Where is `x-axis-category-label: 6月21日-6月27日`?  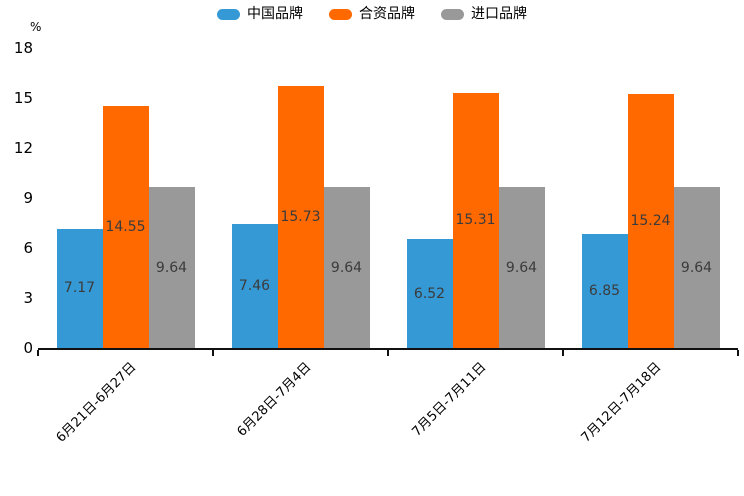 x-axis-category-label: 6月21日-6月27日 is located at coordinates (96, 402).